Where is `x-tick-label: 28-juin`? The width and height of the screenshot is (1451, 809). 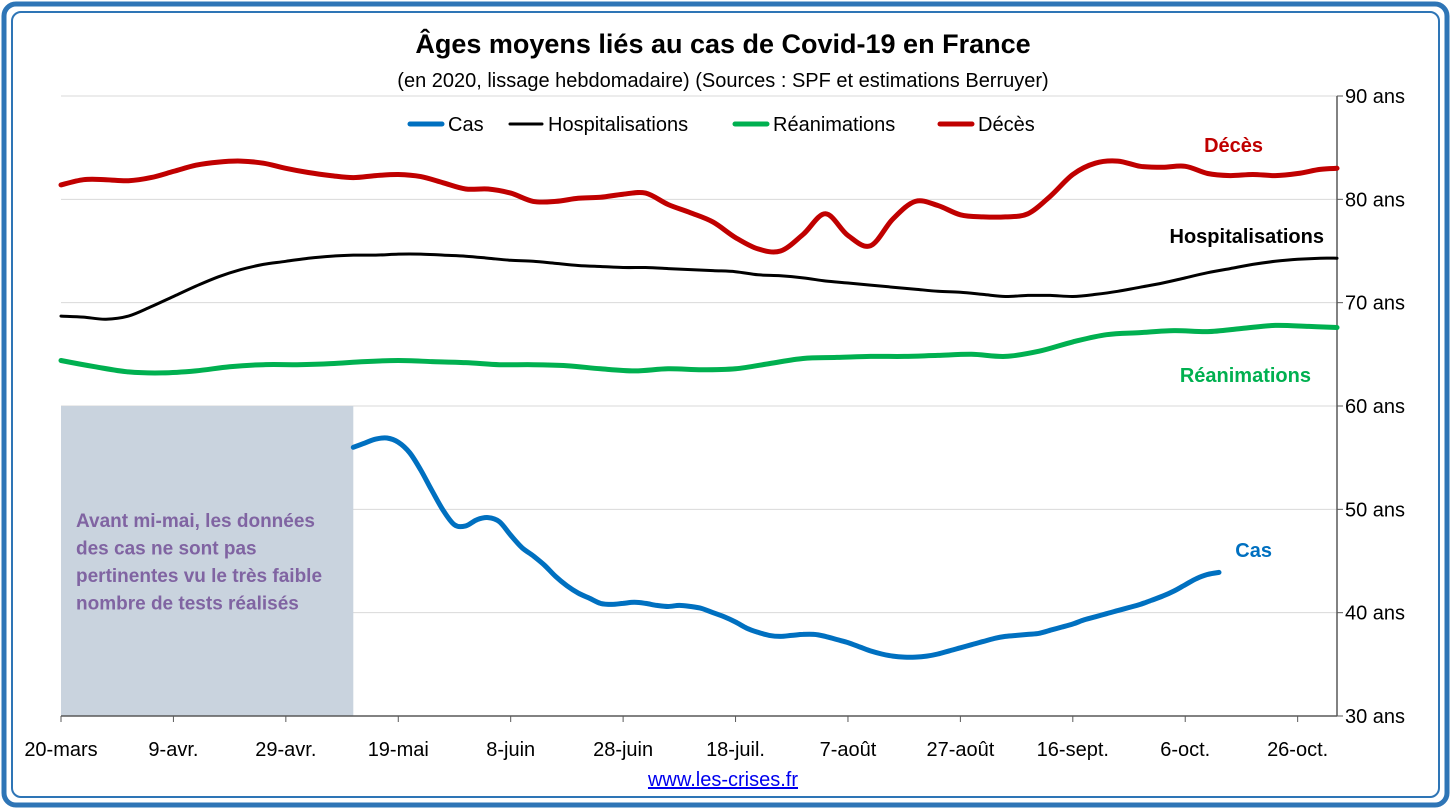 x-tick-label: 28-juin is located at coordinates (623, 750).